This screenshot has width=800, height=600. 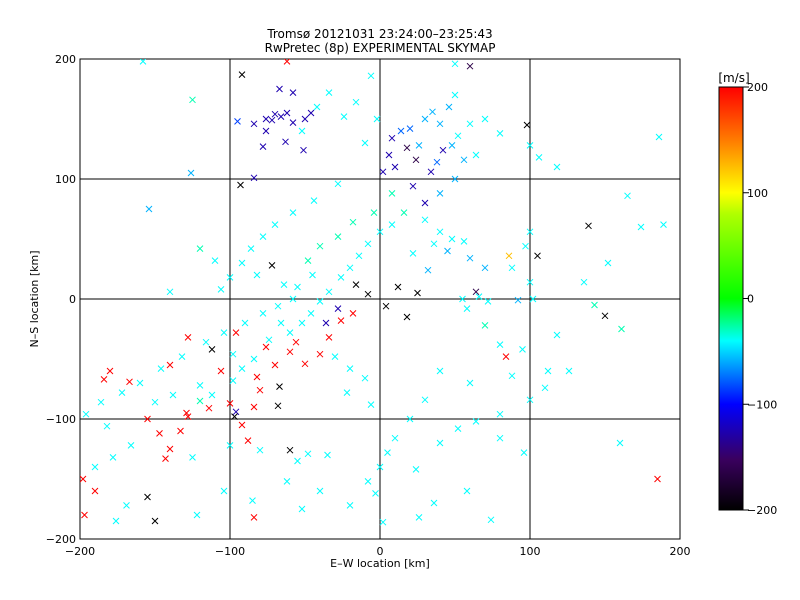 What do you see at coordinates (61, 419) in the screenshot?
I see `y-tick-label: −100` at bounding box center [61, 419].